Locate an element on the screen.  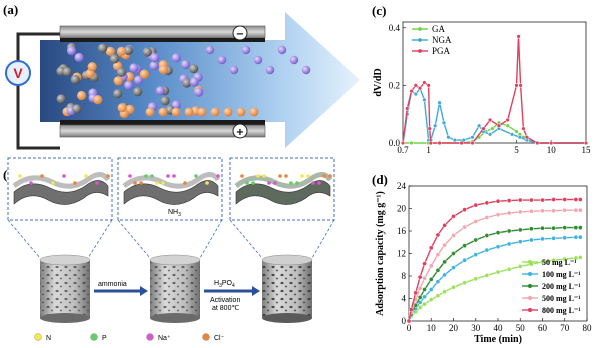
y-tick-label: 0.2 is located at coordinates (394, 85).